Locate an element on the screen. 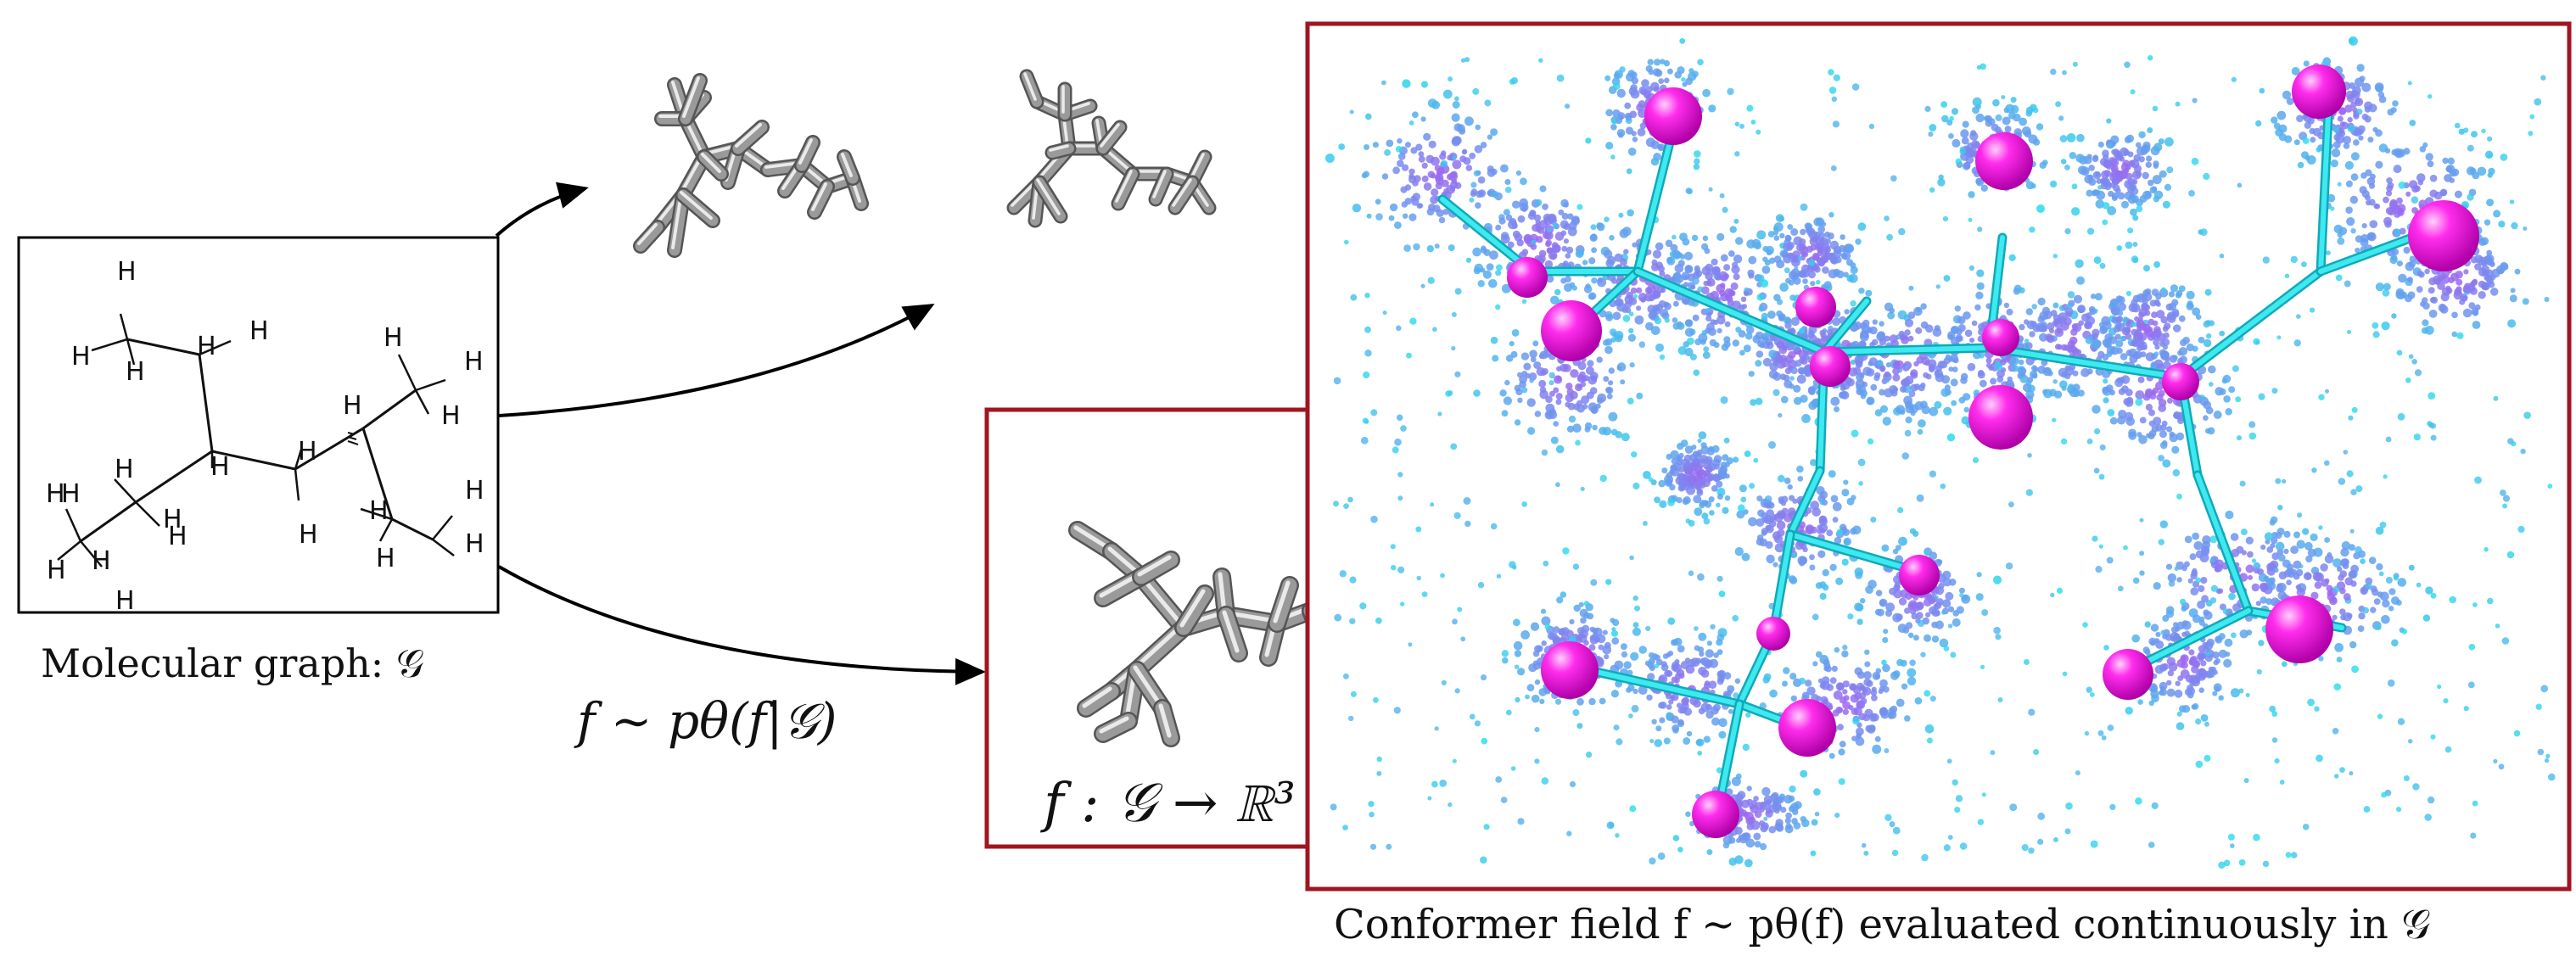 This screenshot has width=2576, height=956. stick-highlight is located at coordinates (691, 97).